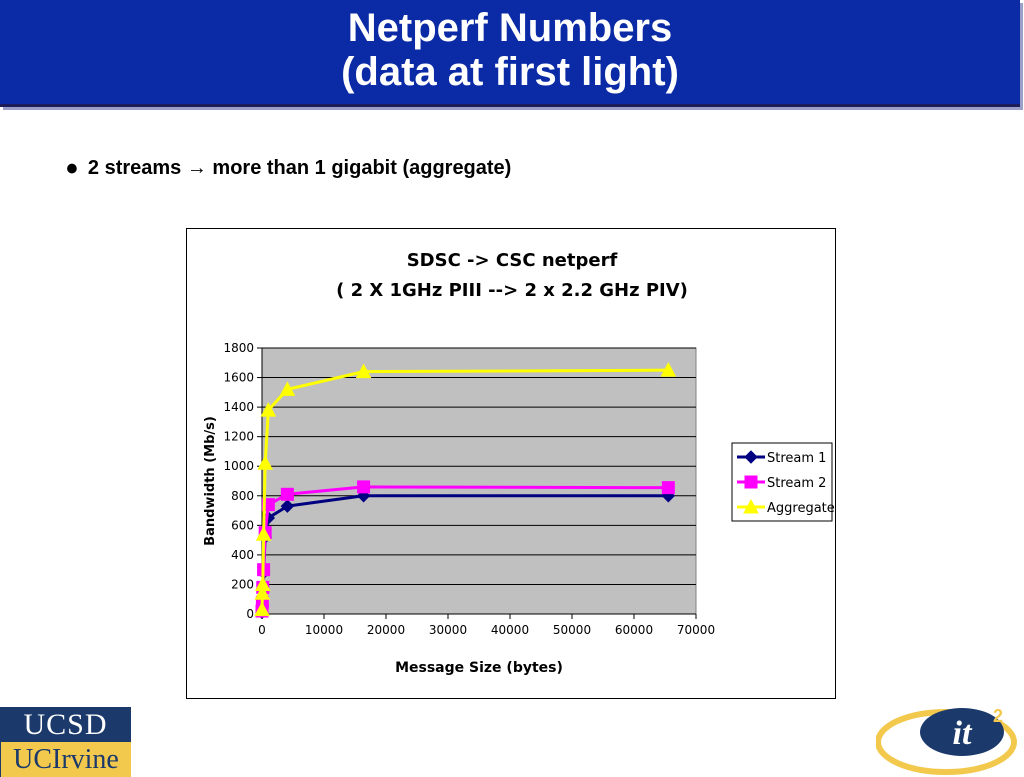 This screenshot has width=1024, height=777. What do you see at coordinates (65, 759) in the screenshot?
I see `ucirvine-logo: UCIrvine` at bounding box center [65, 759].